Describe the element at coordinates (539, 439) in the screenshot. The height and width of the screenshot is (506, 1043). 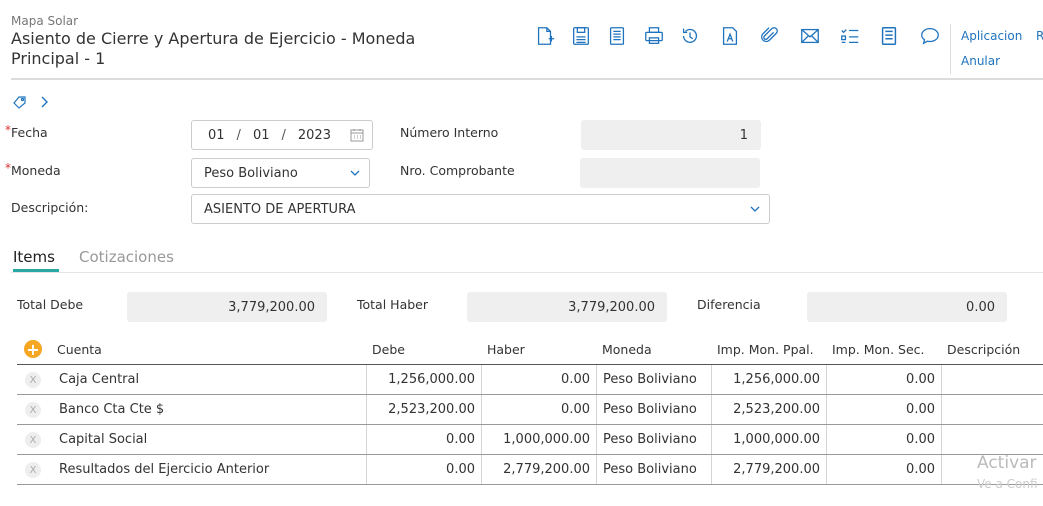
I see `cell-haber: 1,000,000.00` at that location.